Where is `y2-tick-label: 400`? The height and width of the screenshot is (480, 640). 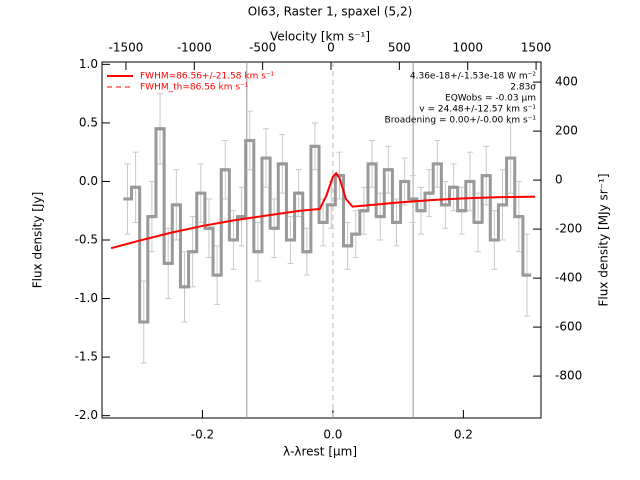 y2-tick-label: 400 is located at coordinates (566, 82).